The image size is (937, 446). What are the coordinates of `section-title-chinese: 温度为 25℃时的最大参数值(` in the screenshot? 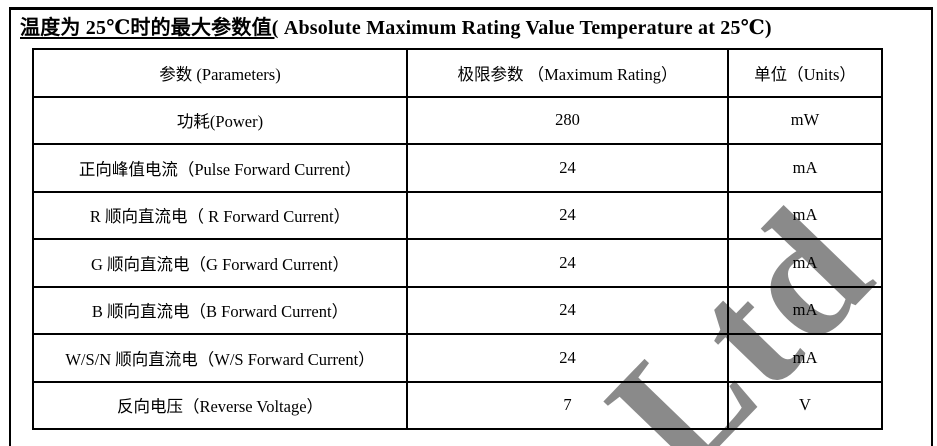 It's located at (149, 28).